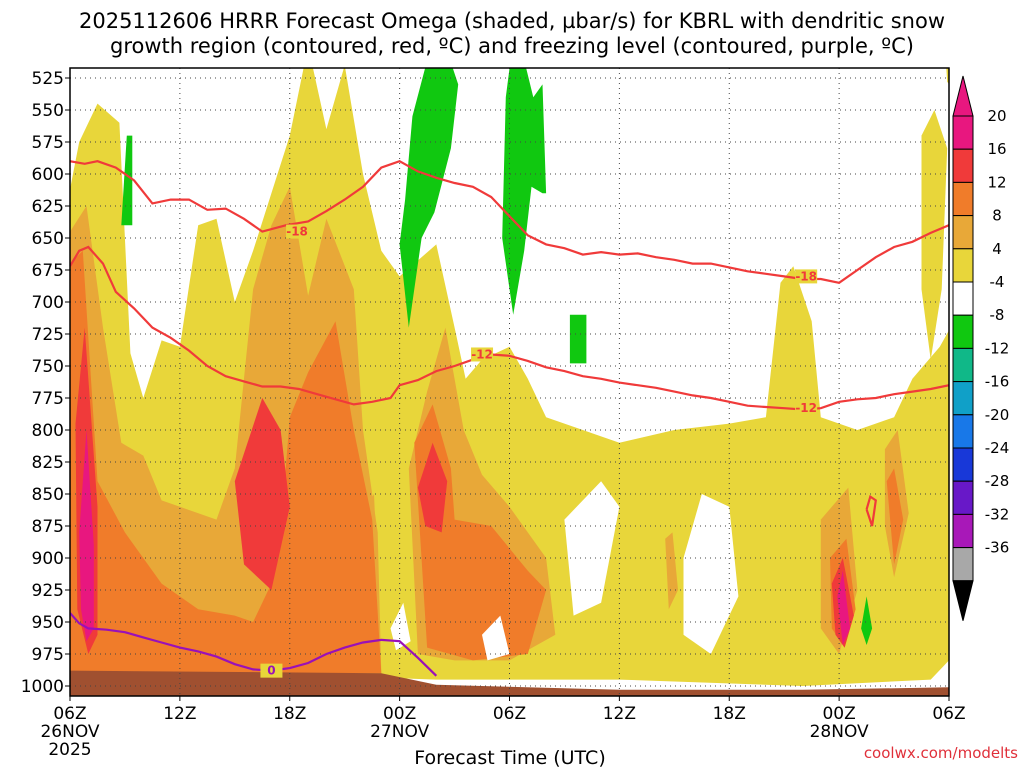 The width and height of the screenshot is (1024, 768). I want to click on red-contour-label-3-bg, so click(806, 408).